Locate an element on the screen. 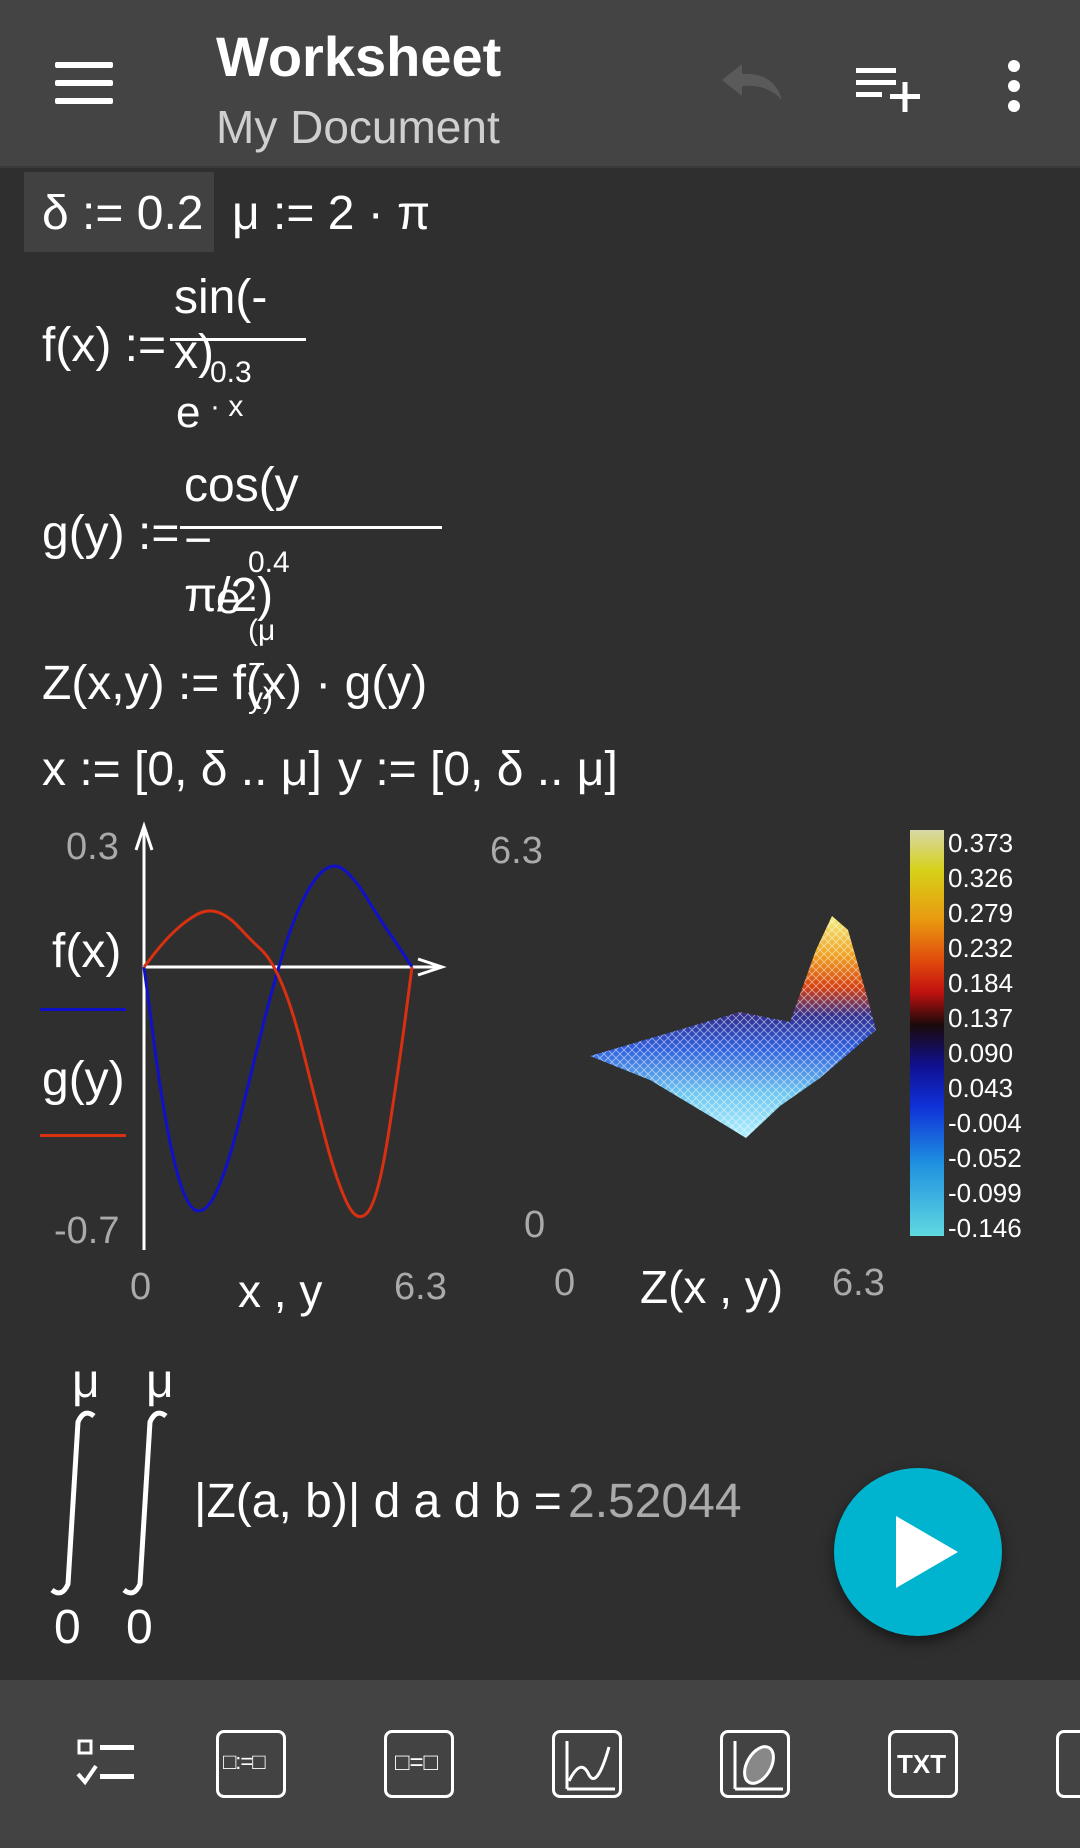 Image resolution: width=1080 pixels, height=1848 pixels. app-bar: Worksheet My Document is located at coordinates (540, 84).